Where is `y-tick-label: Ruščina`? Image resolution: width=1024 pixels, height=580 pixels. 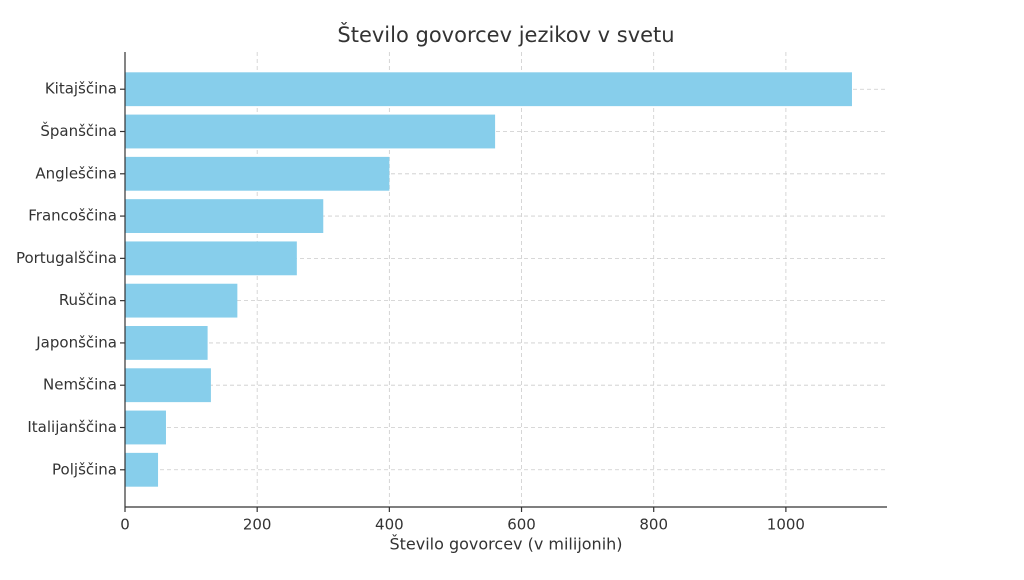
y-tick-label: Ruščina is located at coordinates (88, 300).